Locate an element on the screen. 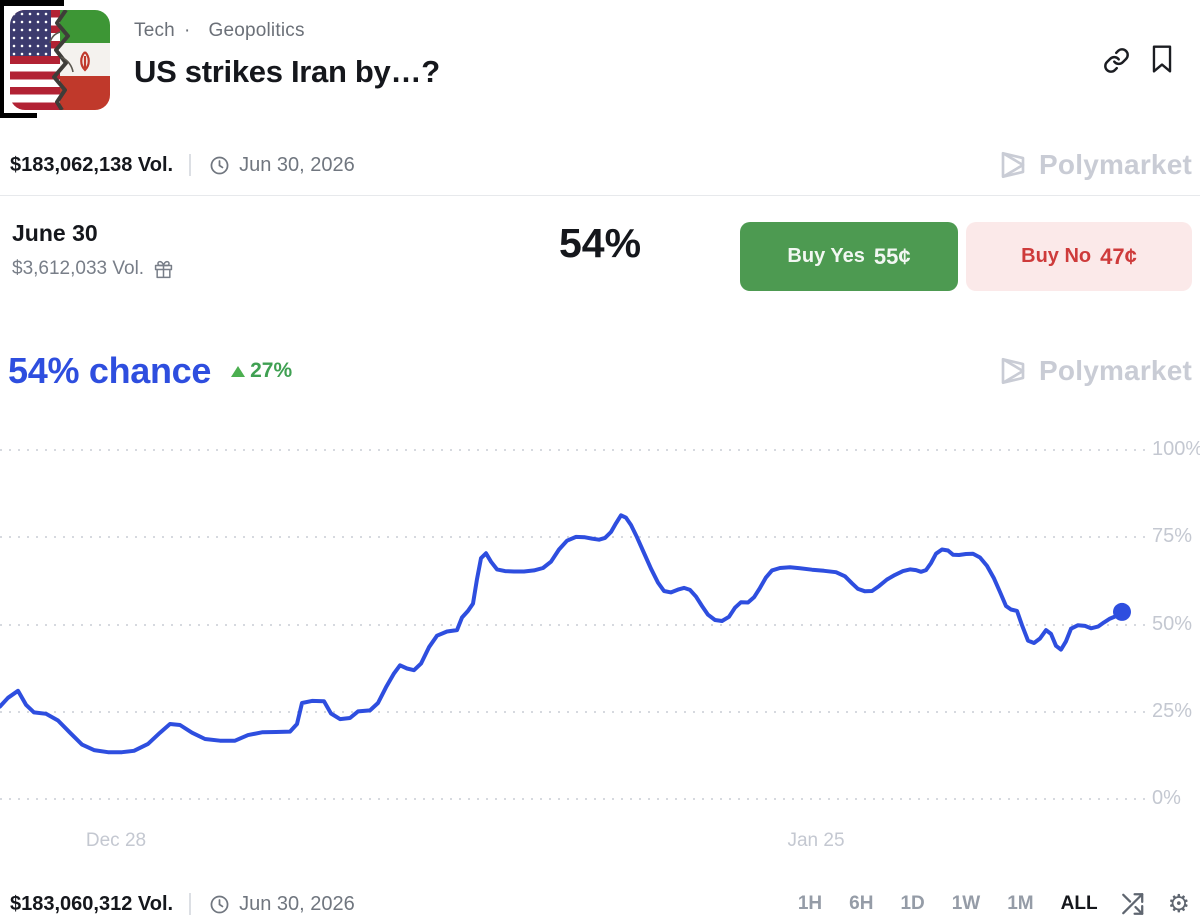 The height and width of the screenshot is (924, 1200). total-volume: $183,062,138 Vol. is located at coordinates (92, 164).